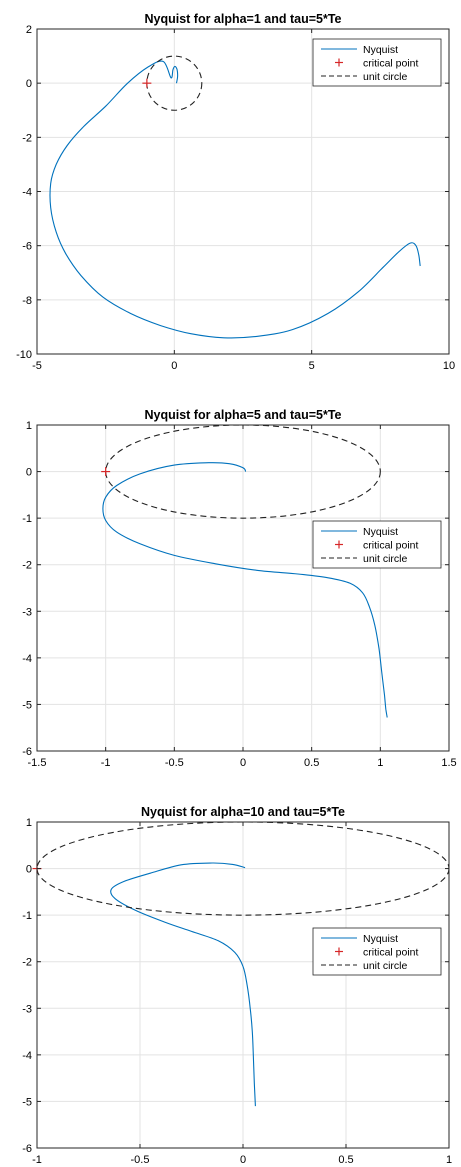 This screenshot has height=1167, width=461. I want to click on chart-title: Nyquist for alpha=1 and tau=5*Te, so click(242, 19).